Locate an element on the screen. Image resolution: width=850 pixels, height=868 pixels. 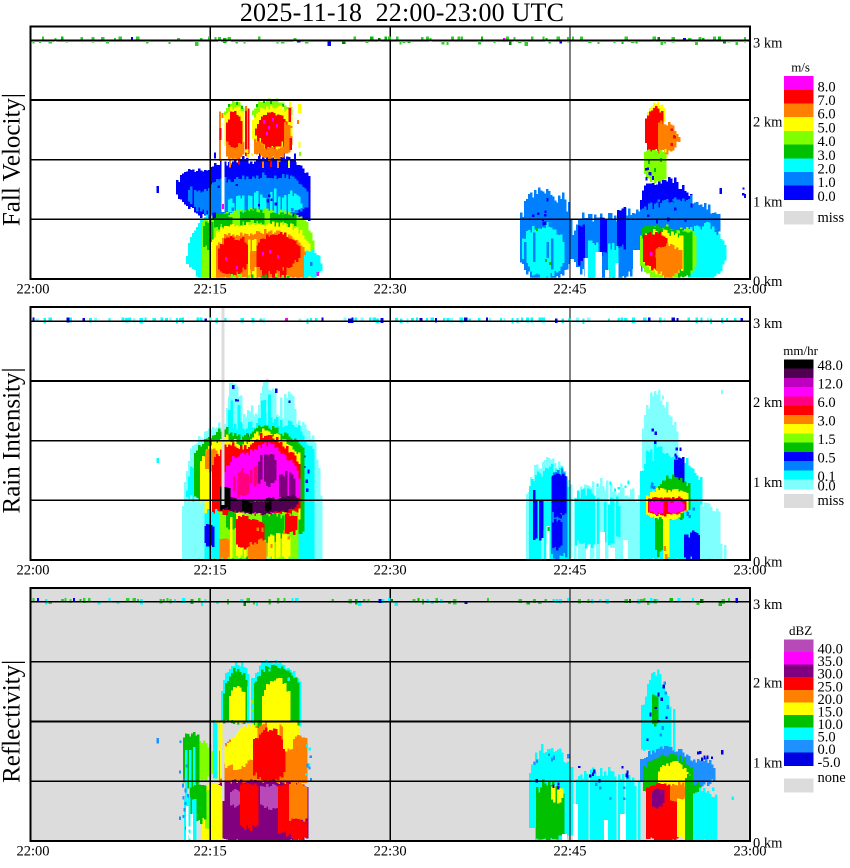
svg-text: Reflectivity| is located at coordinates (13, 721).